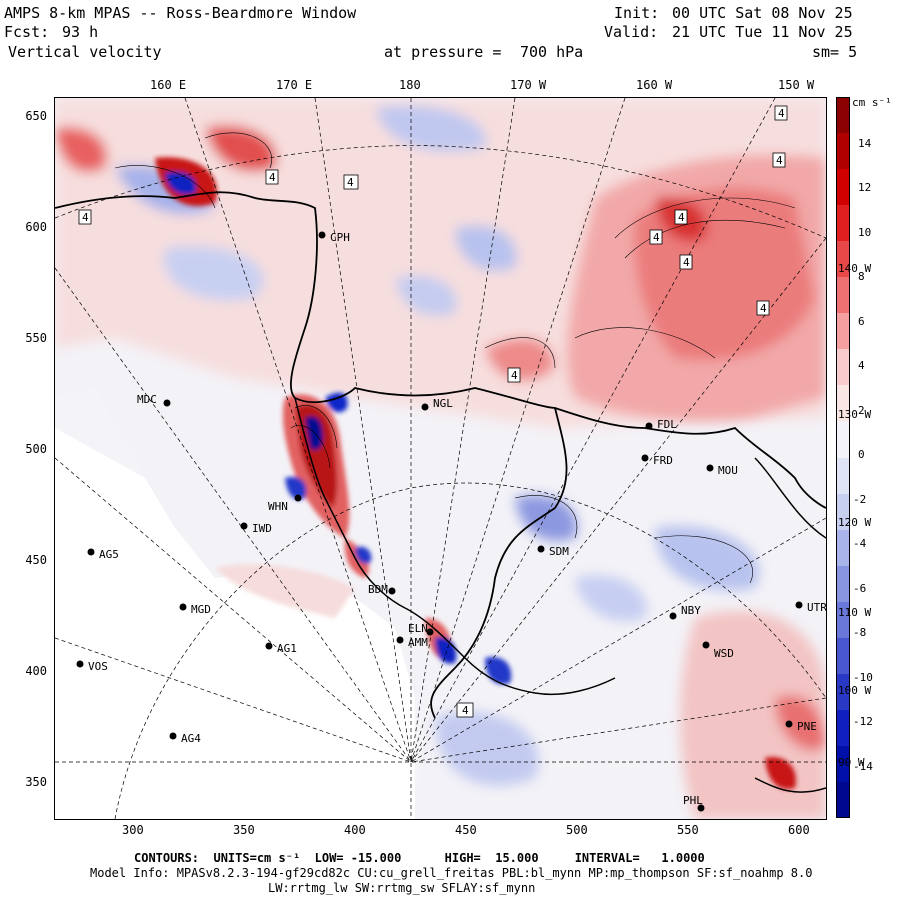 The width and height of the screenshot is (900, 900). Describe the element at coordinates (168, 85) in the screenshot. I see `top-axis-label: 160 E` at that location.